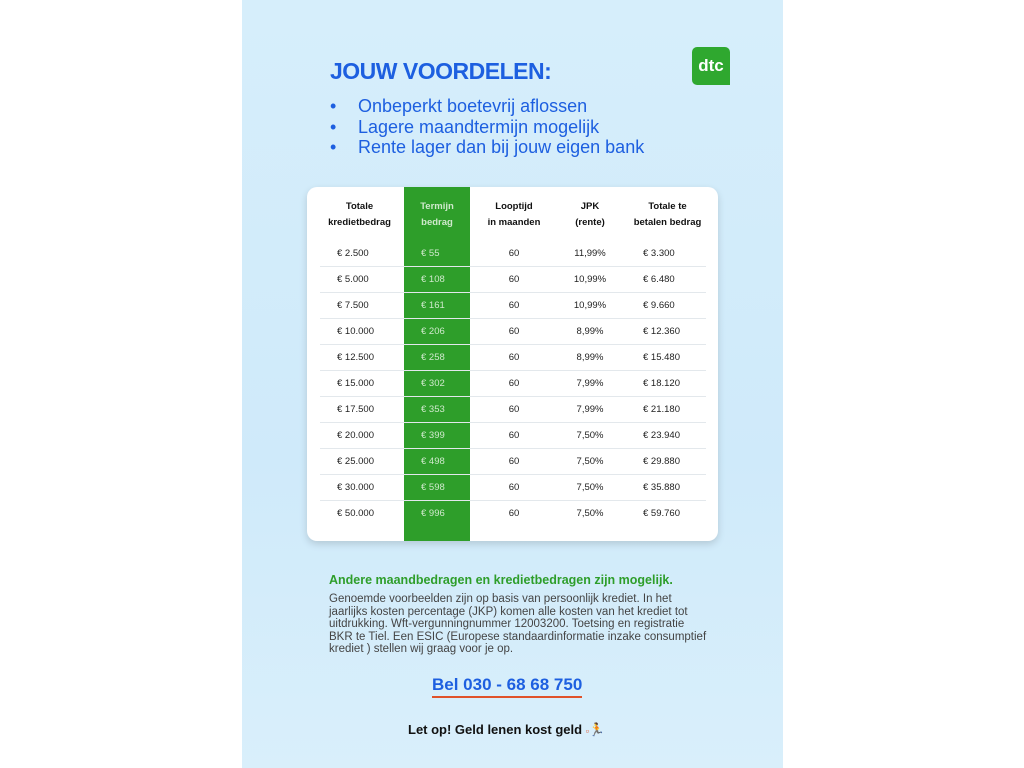  Describe the element at coordinates (507, 729) in the screenshot. I see `warning-text: Let op! Geld lenen kost geld ▫🏃` at that location.